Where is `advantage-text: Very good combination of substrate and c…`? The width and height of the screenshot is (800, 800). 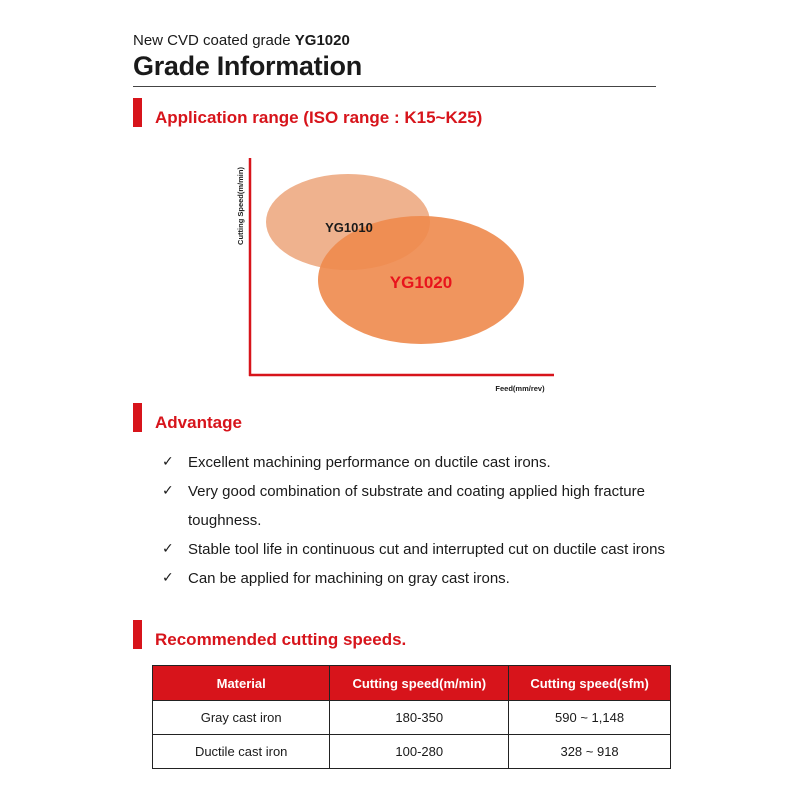 advantage-text: Very good combination of substrate and c… is located at coordinates (416, 506).